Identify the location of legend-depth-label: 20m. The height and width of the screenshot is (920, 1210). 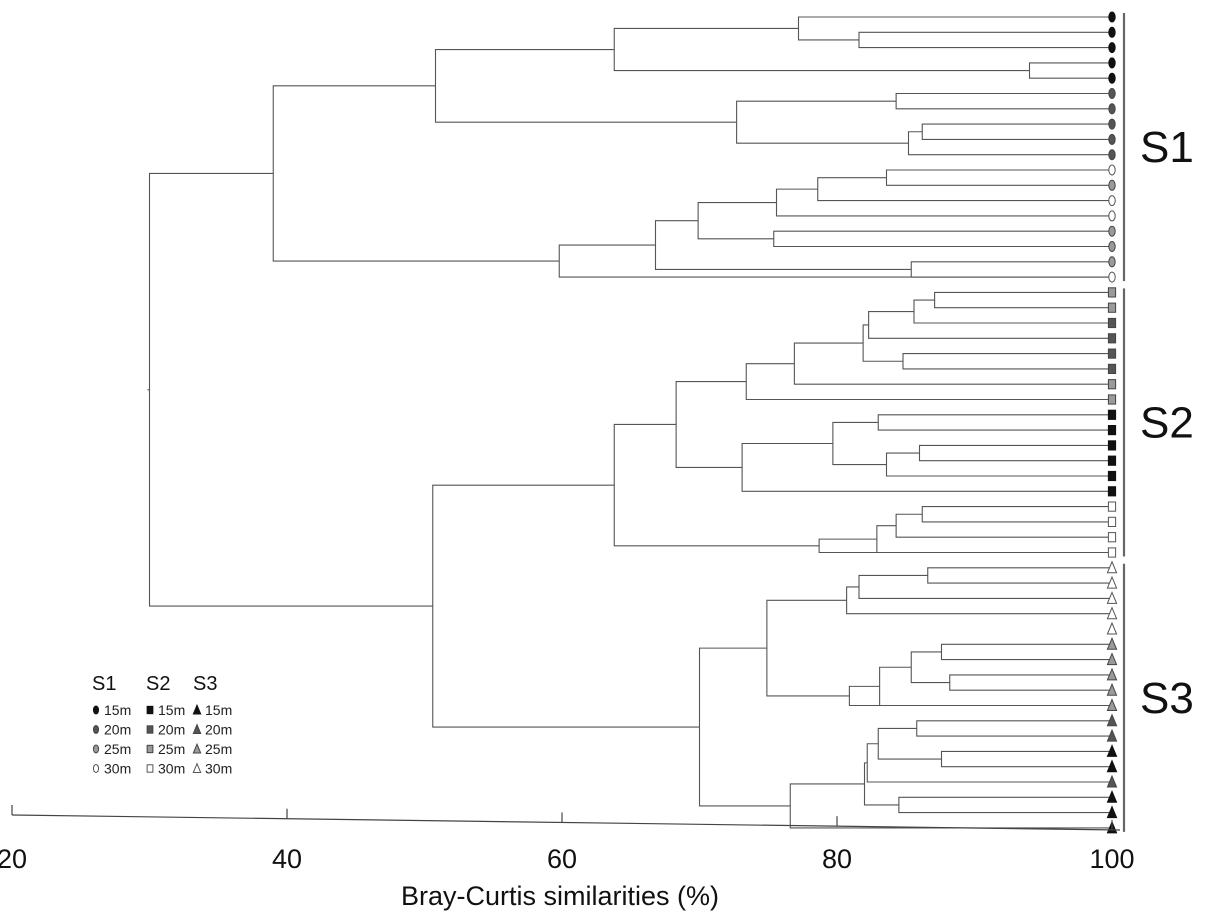
(117, 730).